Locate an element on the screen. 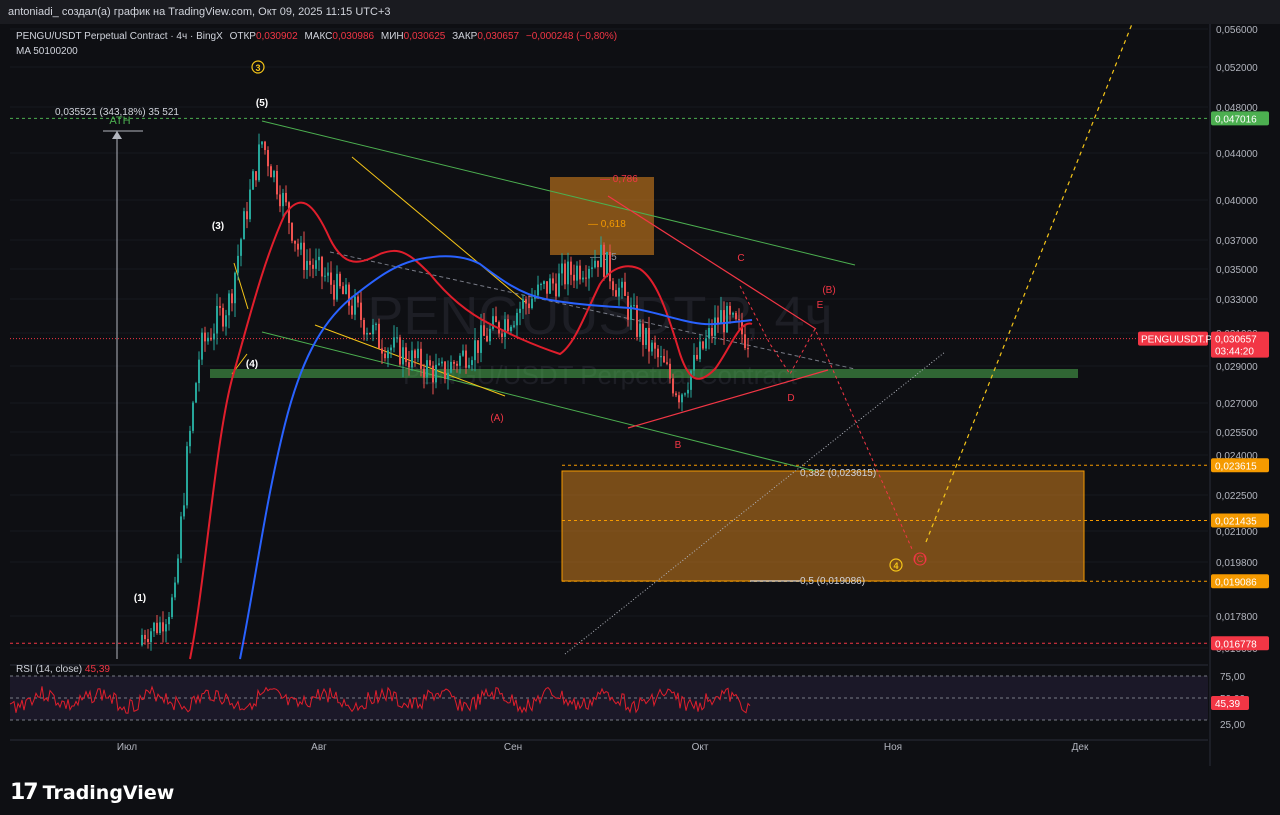 This screenshot has height=815, width=1280. price-tick-label: 0,019800 is located at coordinates (1237, 563).